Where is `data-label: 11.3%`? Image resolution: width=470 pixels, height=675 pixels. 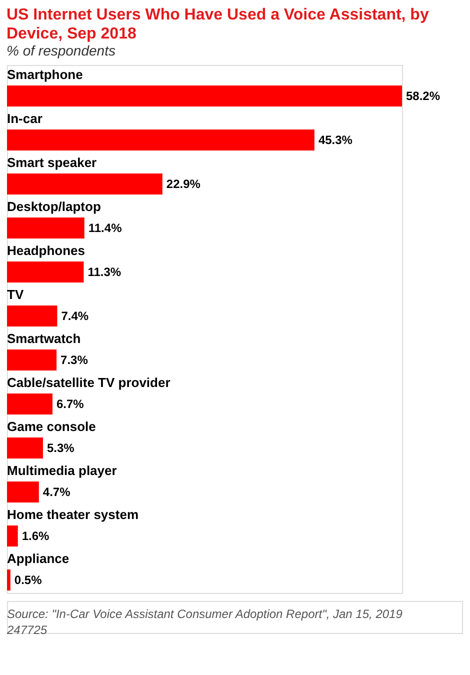 data-label: 11.3% is located at coordinates (105, 272).